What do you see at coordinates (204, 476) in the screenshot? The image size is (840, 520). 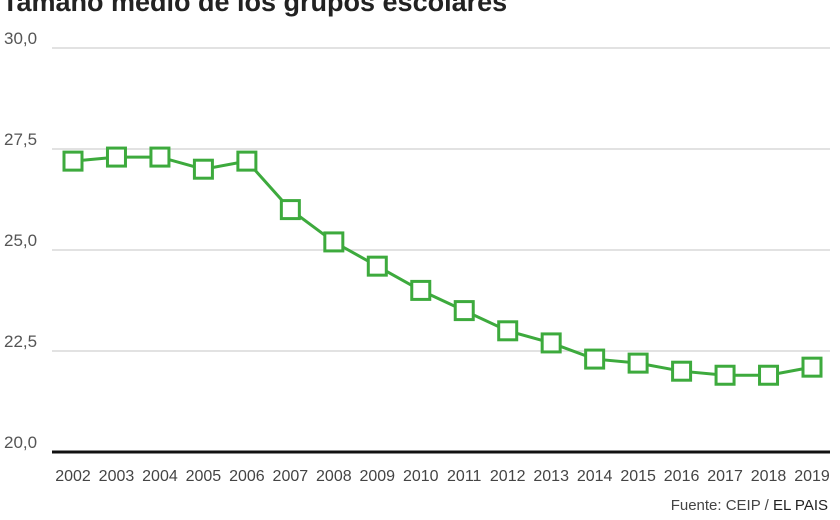 I see `x-tick-label: 2005` at bounding box center [204, 476].